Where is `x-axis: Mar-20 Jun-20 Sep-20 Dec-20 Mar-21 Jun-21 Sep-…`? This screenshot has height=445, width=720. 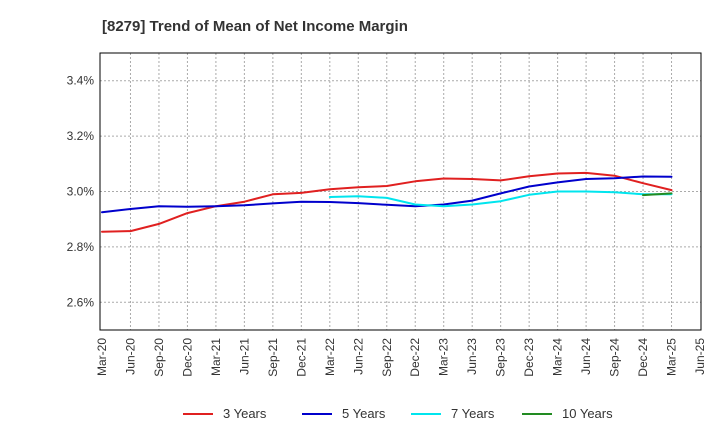
x-axis: Mar-20 Jun-20 Sep-20 Dec-20 Mar-21 Jun-21 Sep-… is located at coordinates (401, 357).